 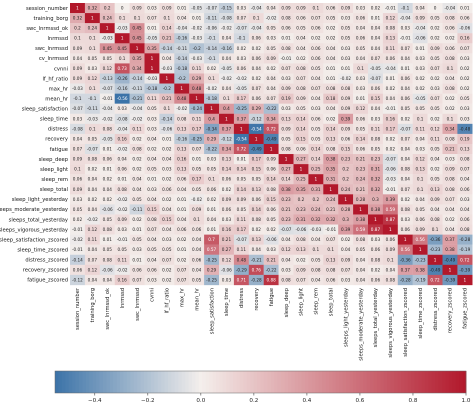 I want to click on row-label: session_number, so click(x=47, y=9).